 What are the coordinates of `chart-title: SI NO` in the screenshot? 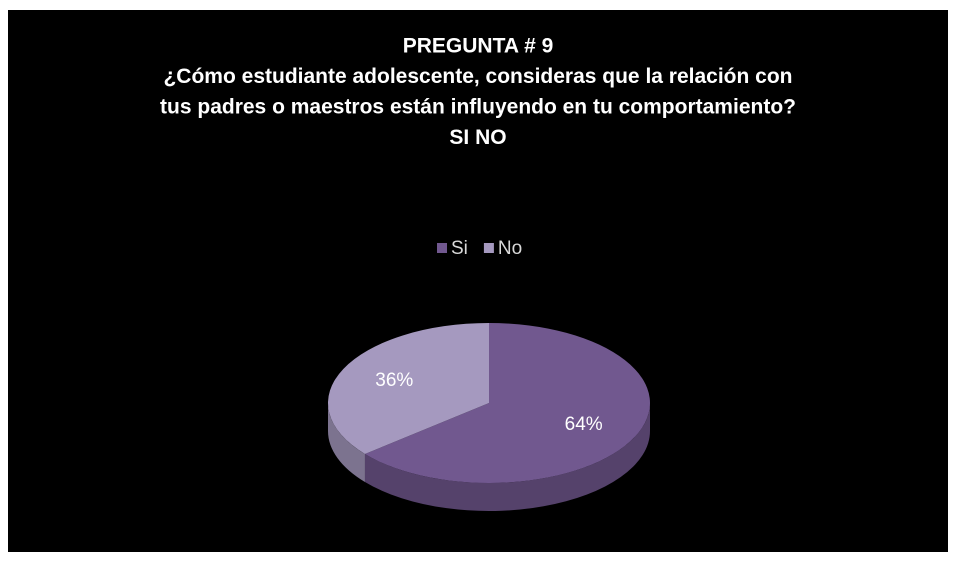 It's located at (477, 137).